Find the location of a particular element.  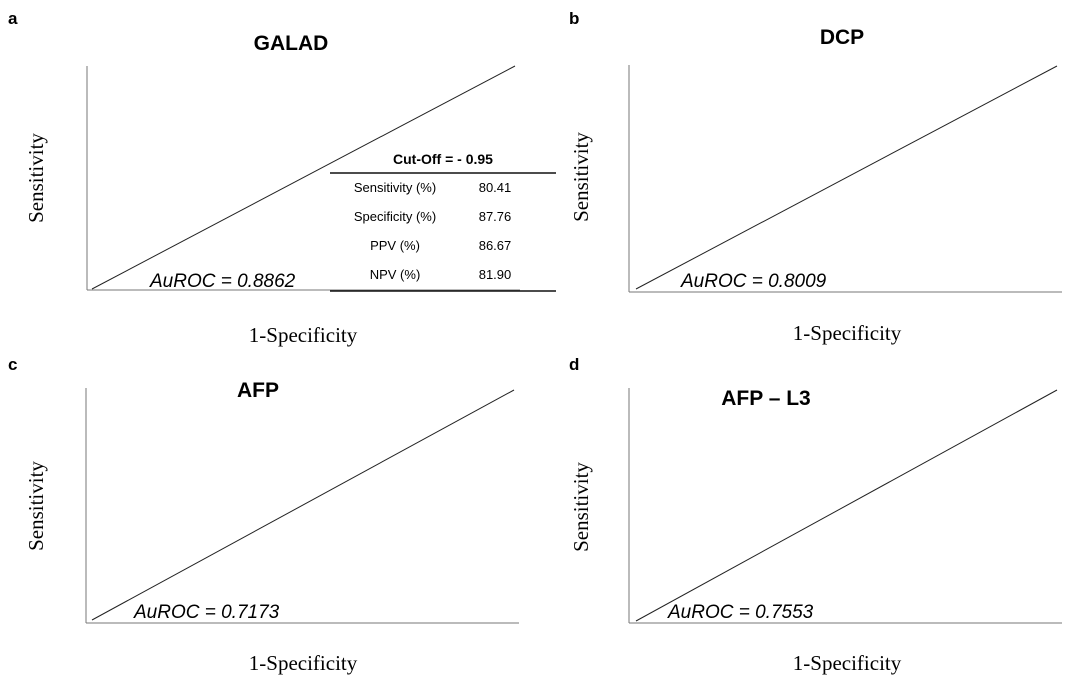

panel-b-auroc-annotation: AuROC = 0.8009 is located at coordinates (753, 281).